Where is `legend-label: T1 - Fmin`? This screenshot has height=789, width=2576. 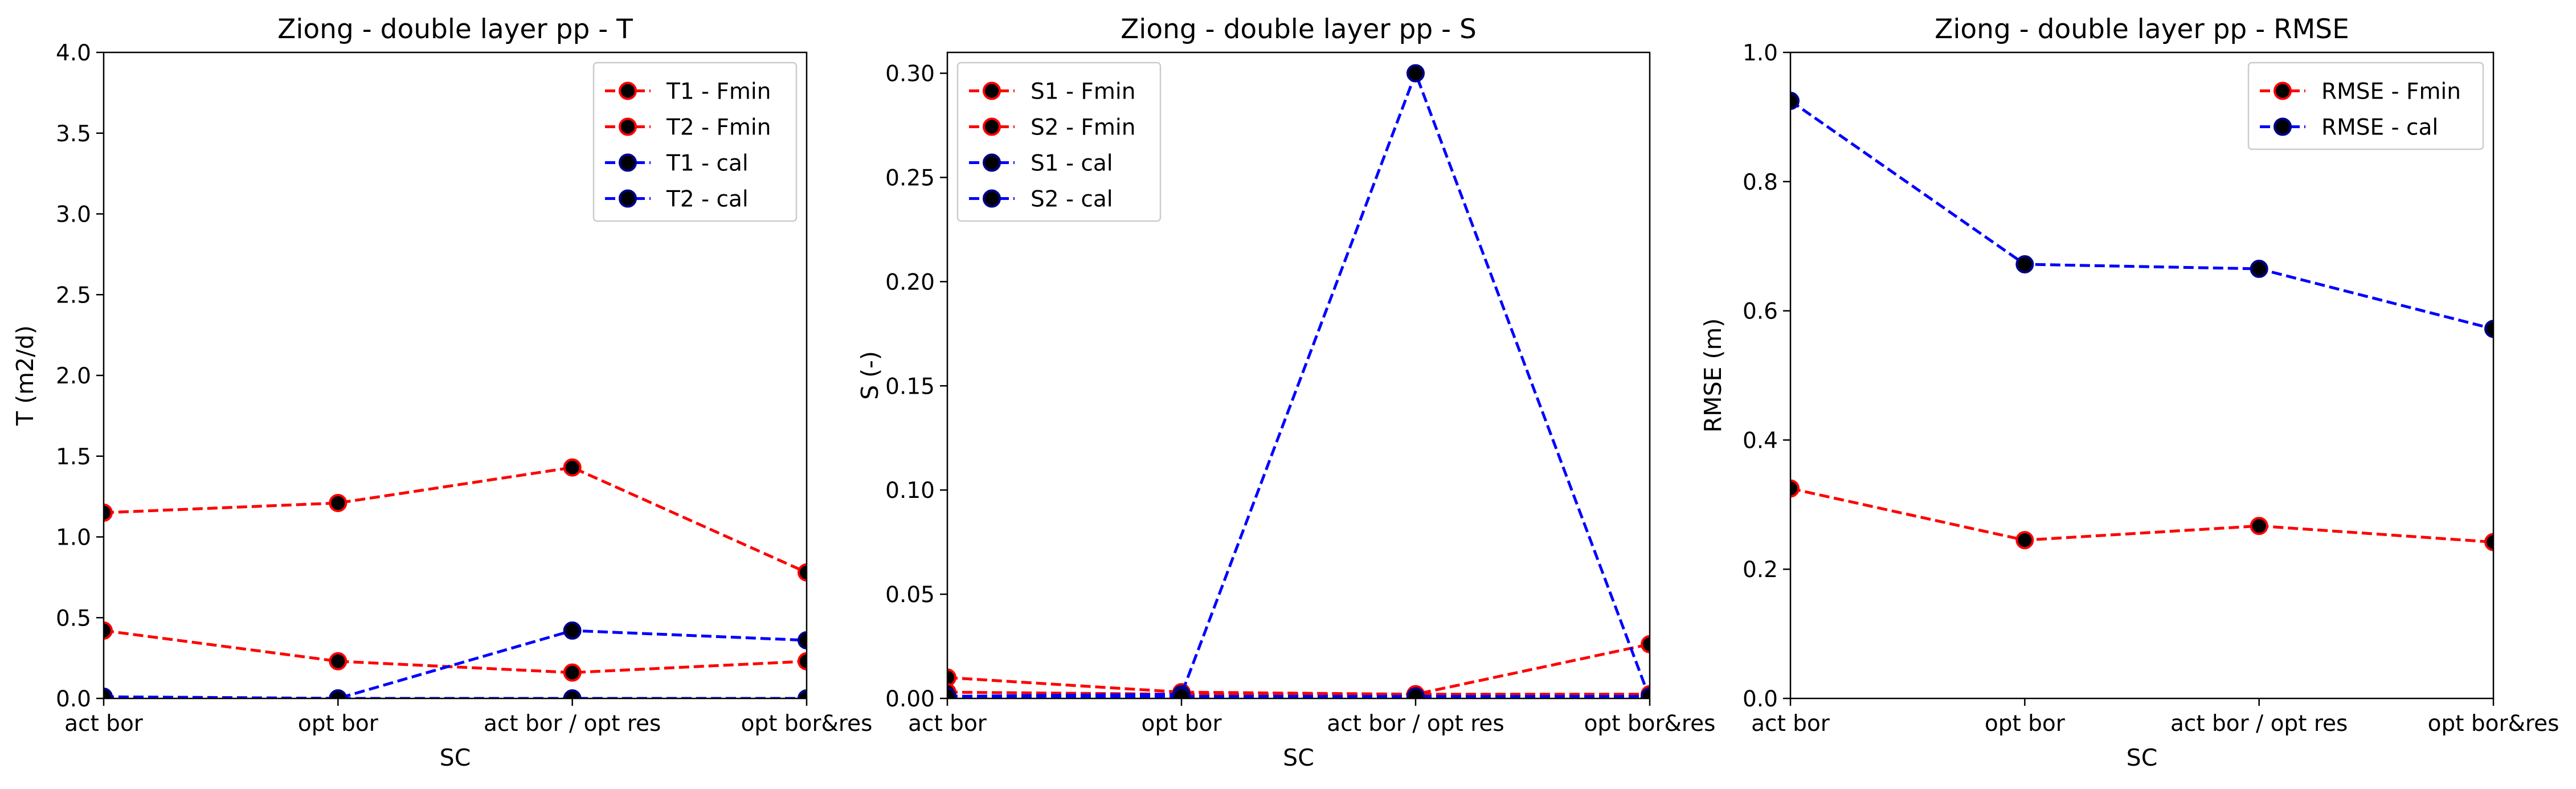
legend-label: T1 - Fmin is located at coordinates (718, 92).